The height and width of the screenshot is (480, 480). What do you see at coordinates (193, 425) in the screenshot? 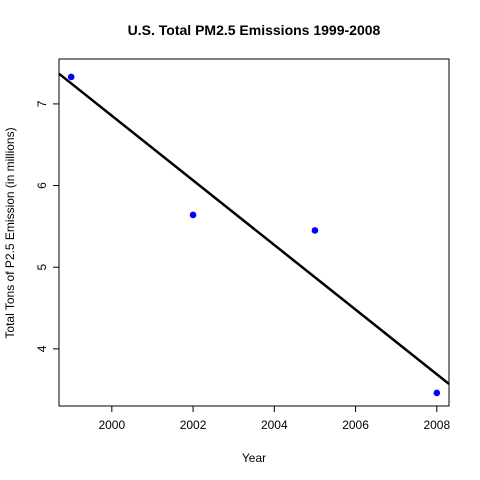
I see `x-tick-label: 2002` at bounding box center [193, 425].